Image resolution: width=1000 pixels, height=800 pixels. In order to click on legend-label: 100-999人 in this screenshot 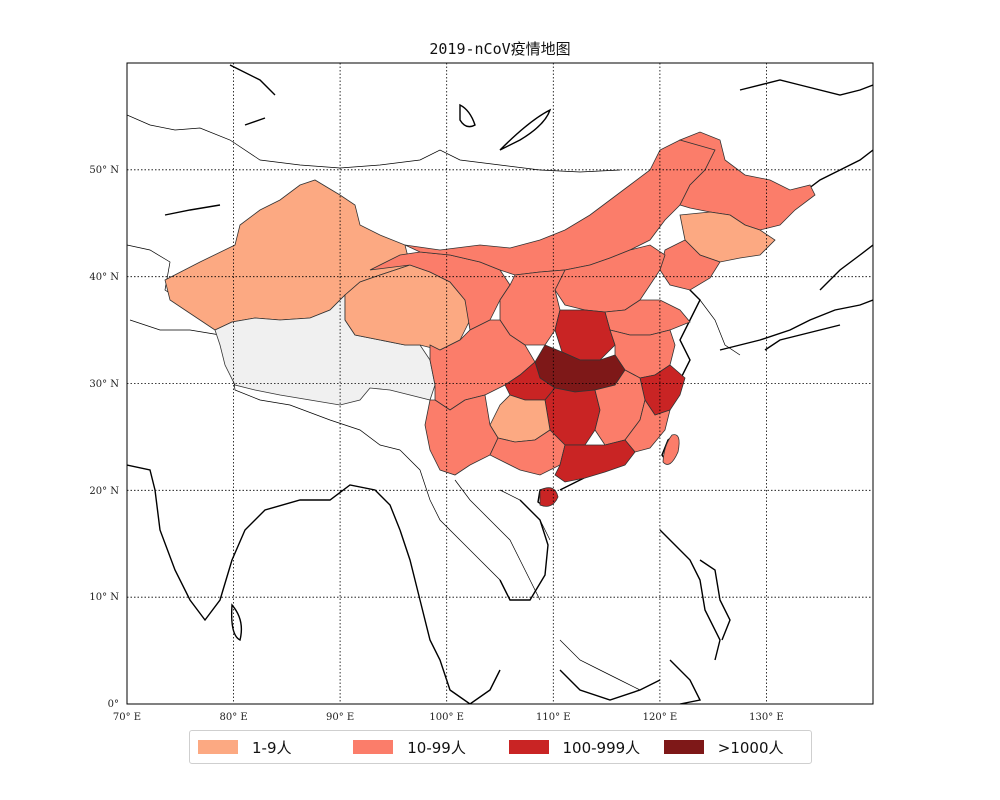, I will do `click(601, 747)`.